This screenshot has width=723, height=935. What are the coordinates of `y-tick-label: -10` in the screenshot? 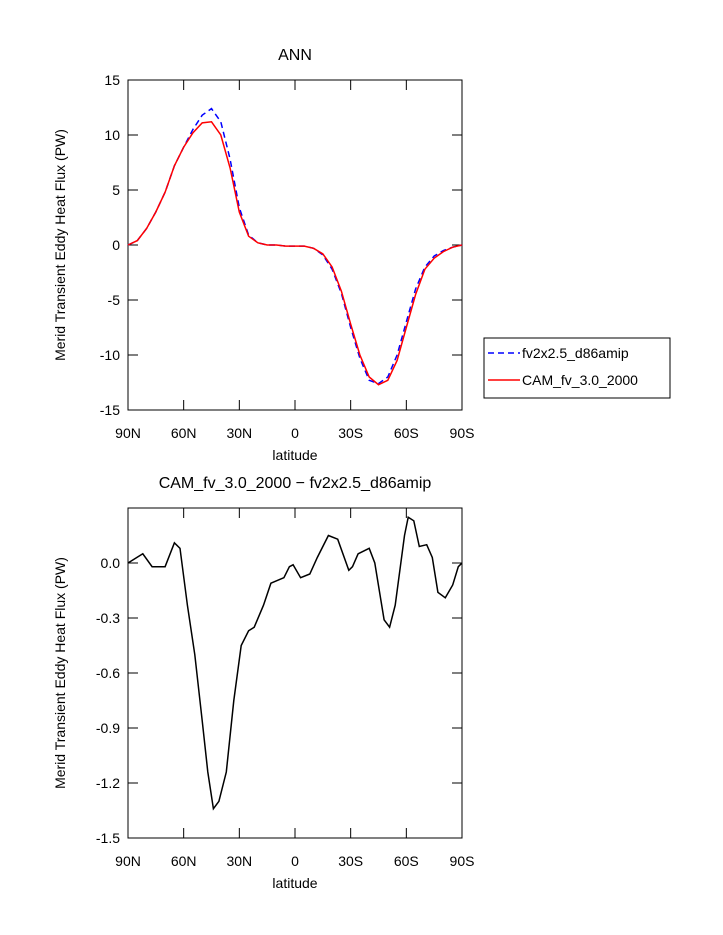 It's located at (110, 355).